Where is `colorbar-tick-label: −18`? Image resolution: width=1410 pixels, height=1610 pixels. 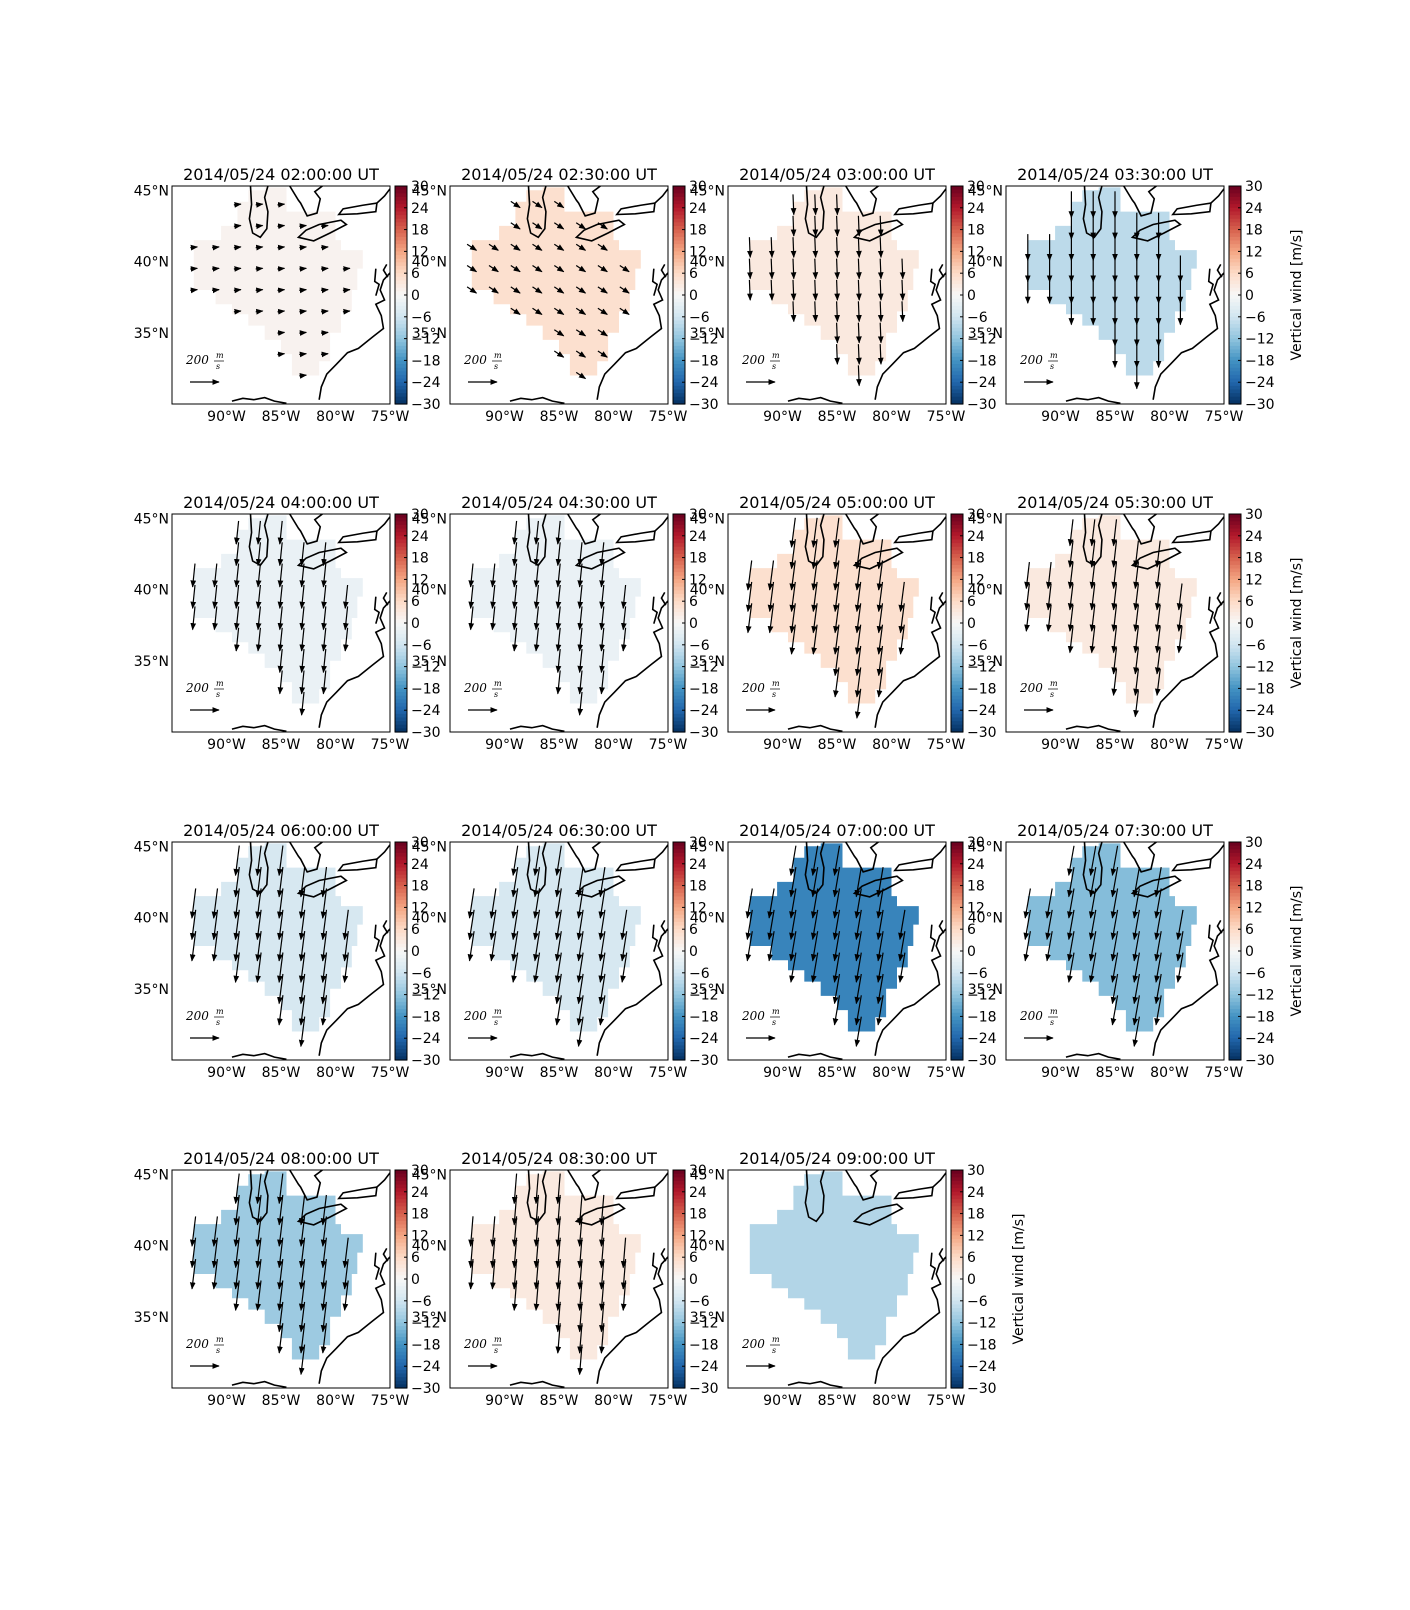 colorbar-tick-label: −18 is located at coordinates (426, 361).